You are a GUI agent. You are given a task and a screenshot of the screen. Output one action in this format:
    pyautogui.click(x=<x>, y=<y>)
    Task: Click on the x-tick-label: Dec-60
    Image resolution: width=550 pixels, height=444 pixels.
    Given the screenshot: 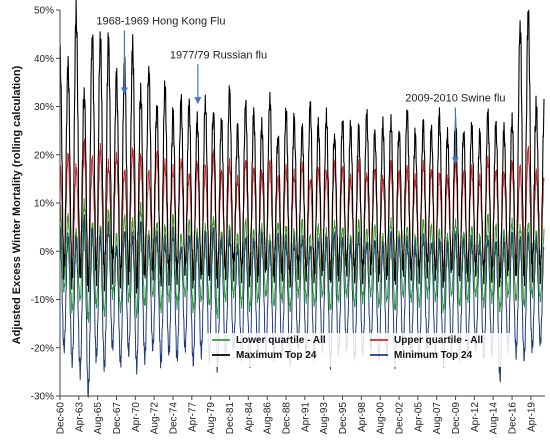 What is the action you would take?
    pyautogui.click(x=61, y=418)
    